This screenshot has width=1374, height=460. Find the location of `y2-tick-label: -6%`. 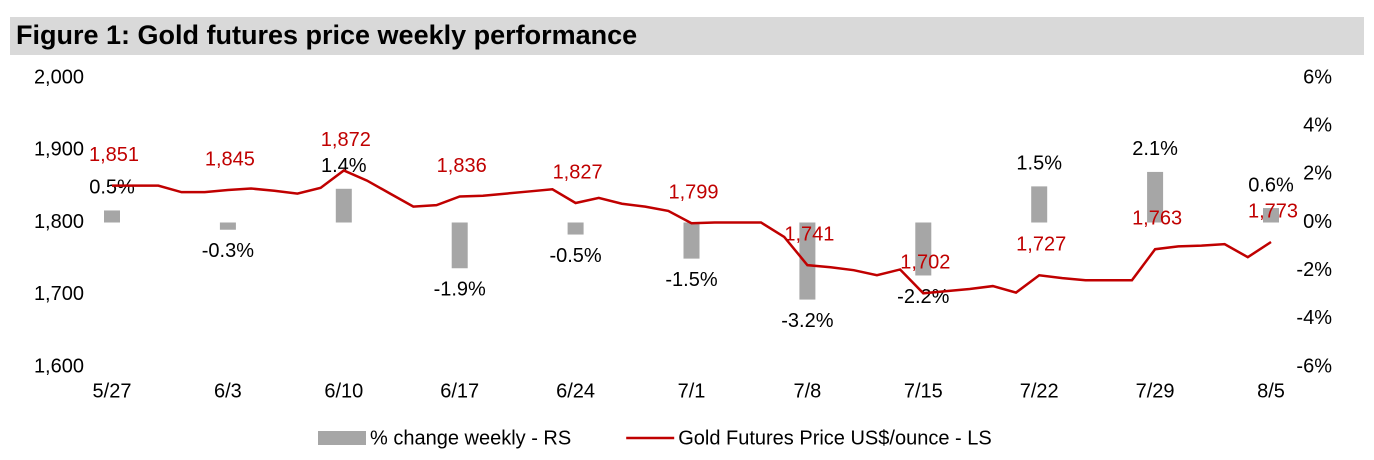

y2-tick-label: -6% is located at coordinates (1314, 366).